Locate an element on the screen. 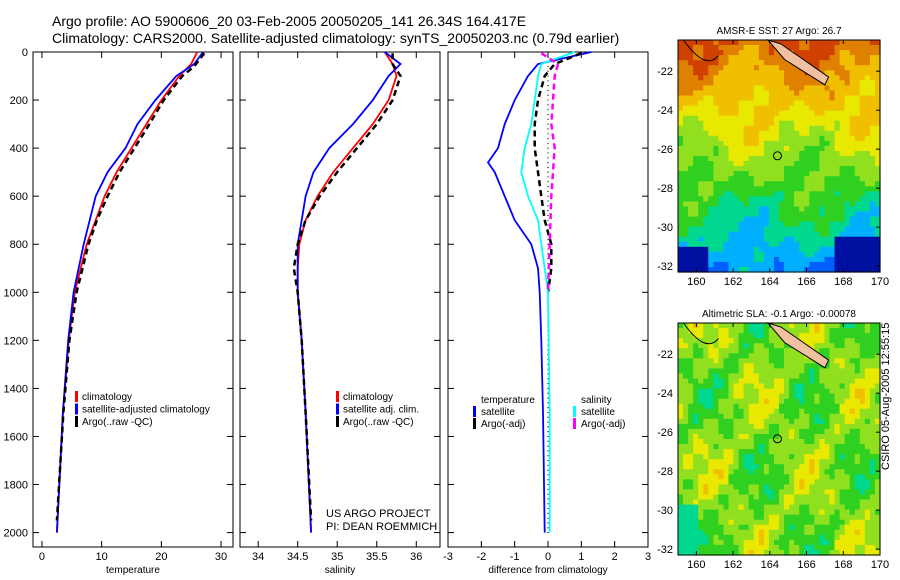  depth-tick-label: 400 is located at coordinates (19, 149).